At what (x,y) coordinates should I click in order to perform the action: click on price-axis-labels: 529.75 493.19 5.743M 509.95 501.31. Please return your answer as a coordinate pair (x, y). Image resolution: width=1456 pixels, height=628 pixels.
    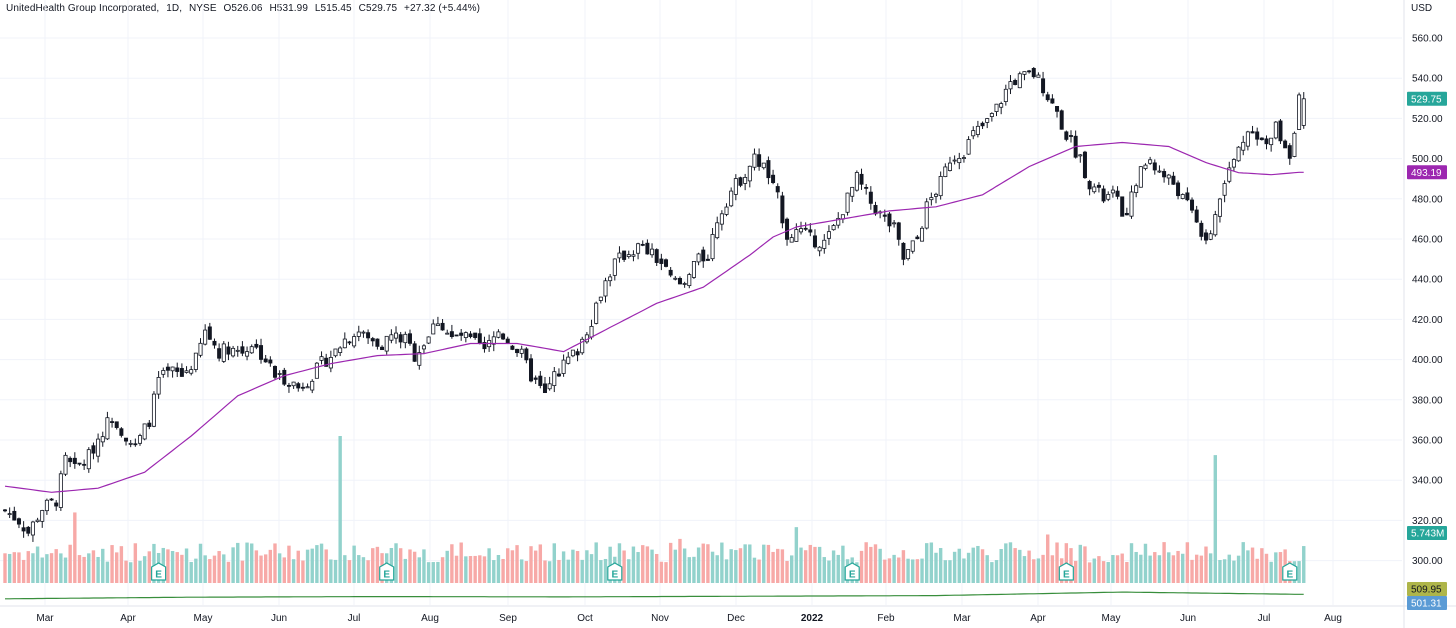
    Looking at the image, I should click on (1427, 350).